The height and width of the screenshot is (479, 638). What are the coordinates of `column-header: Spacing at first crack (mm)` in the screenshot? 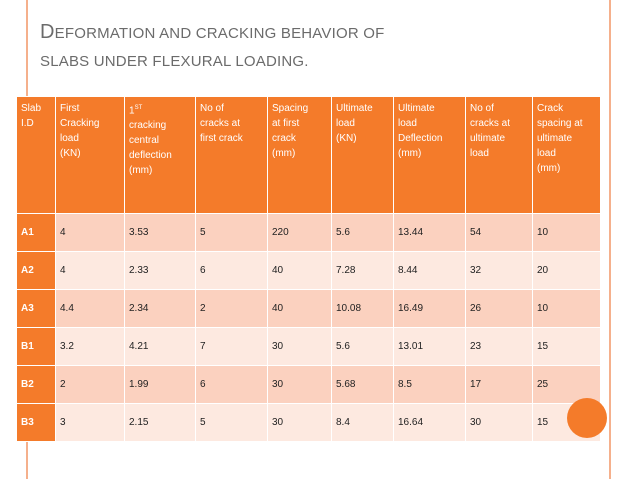 It's located at (299, 155).